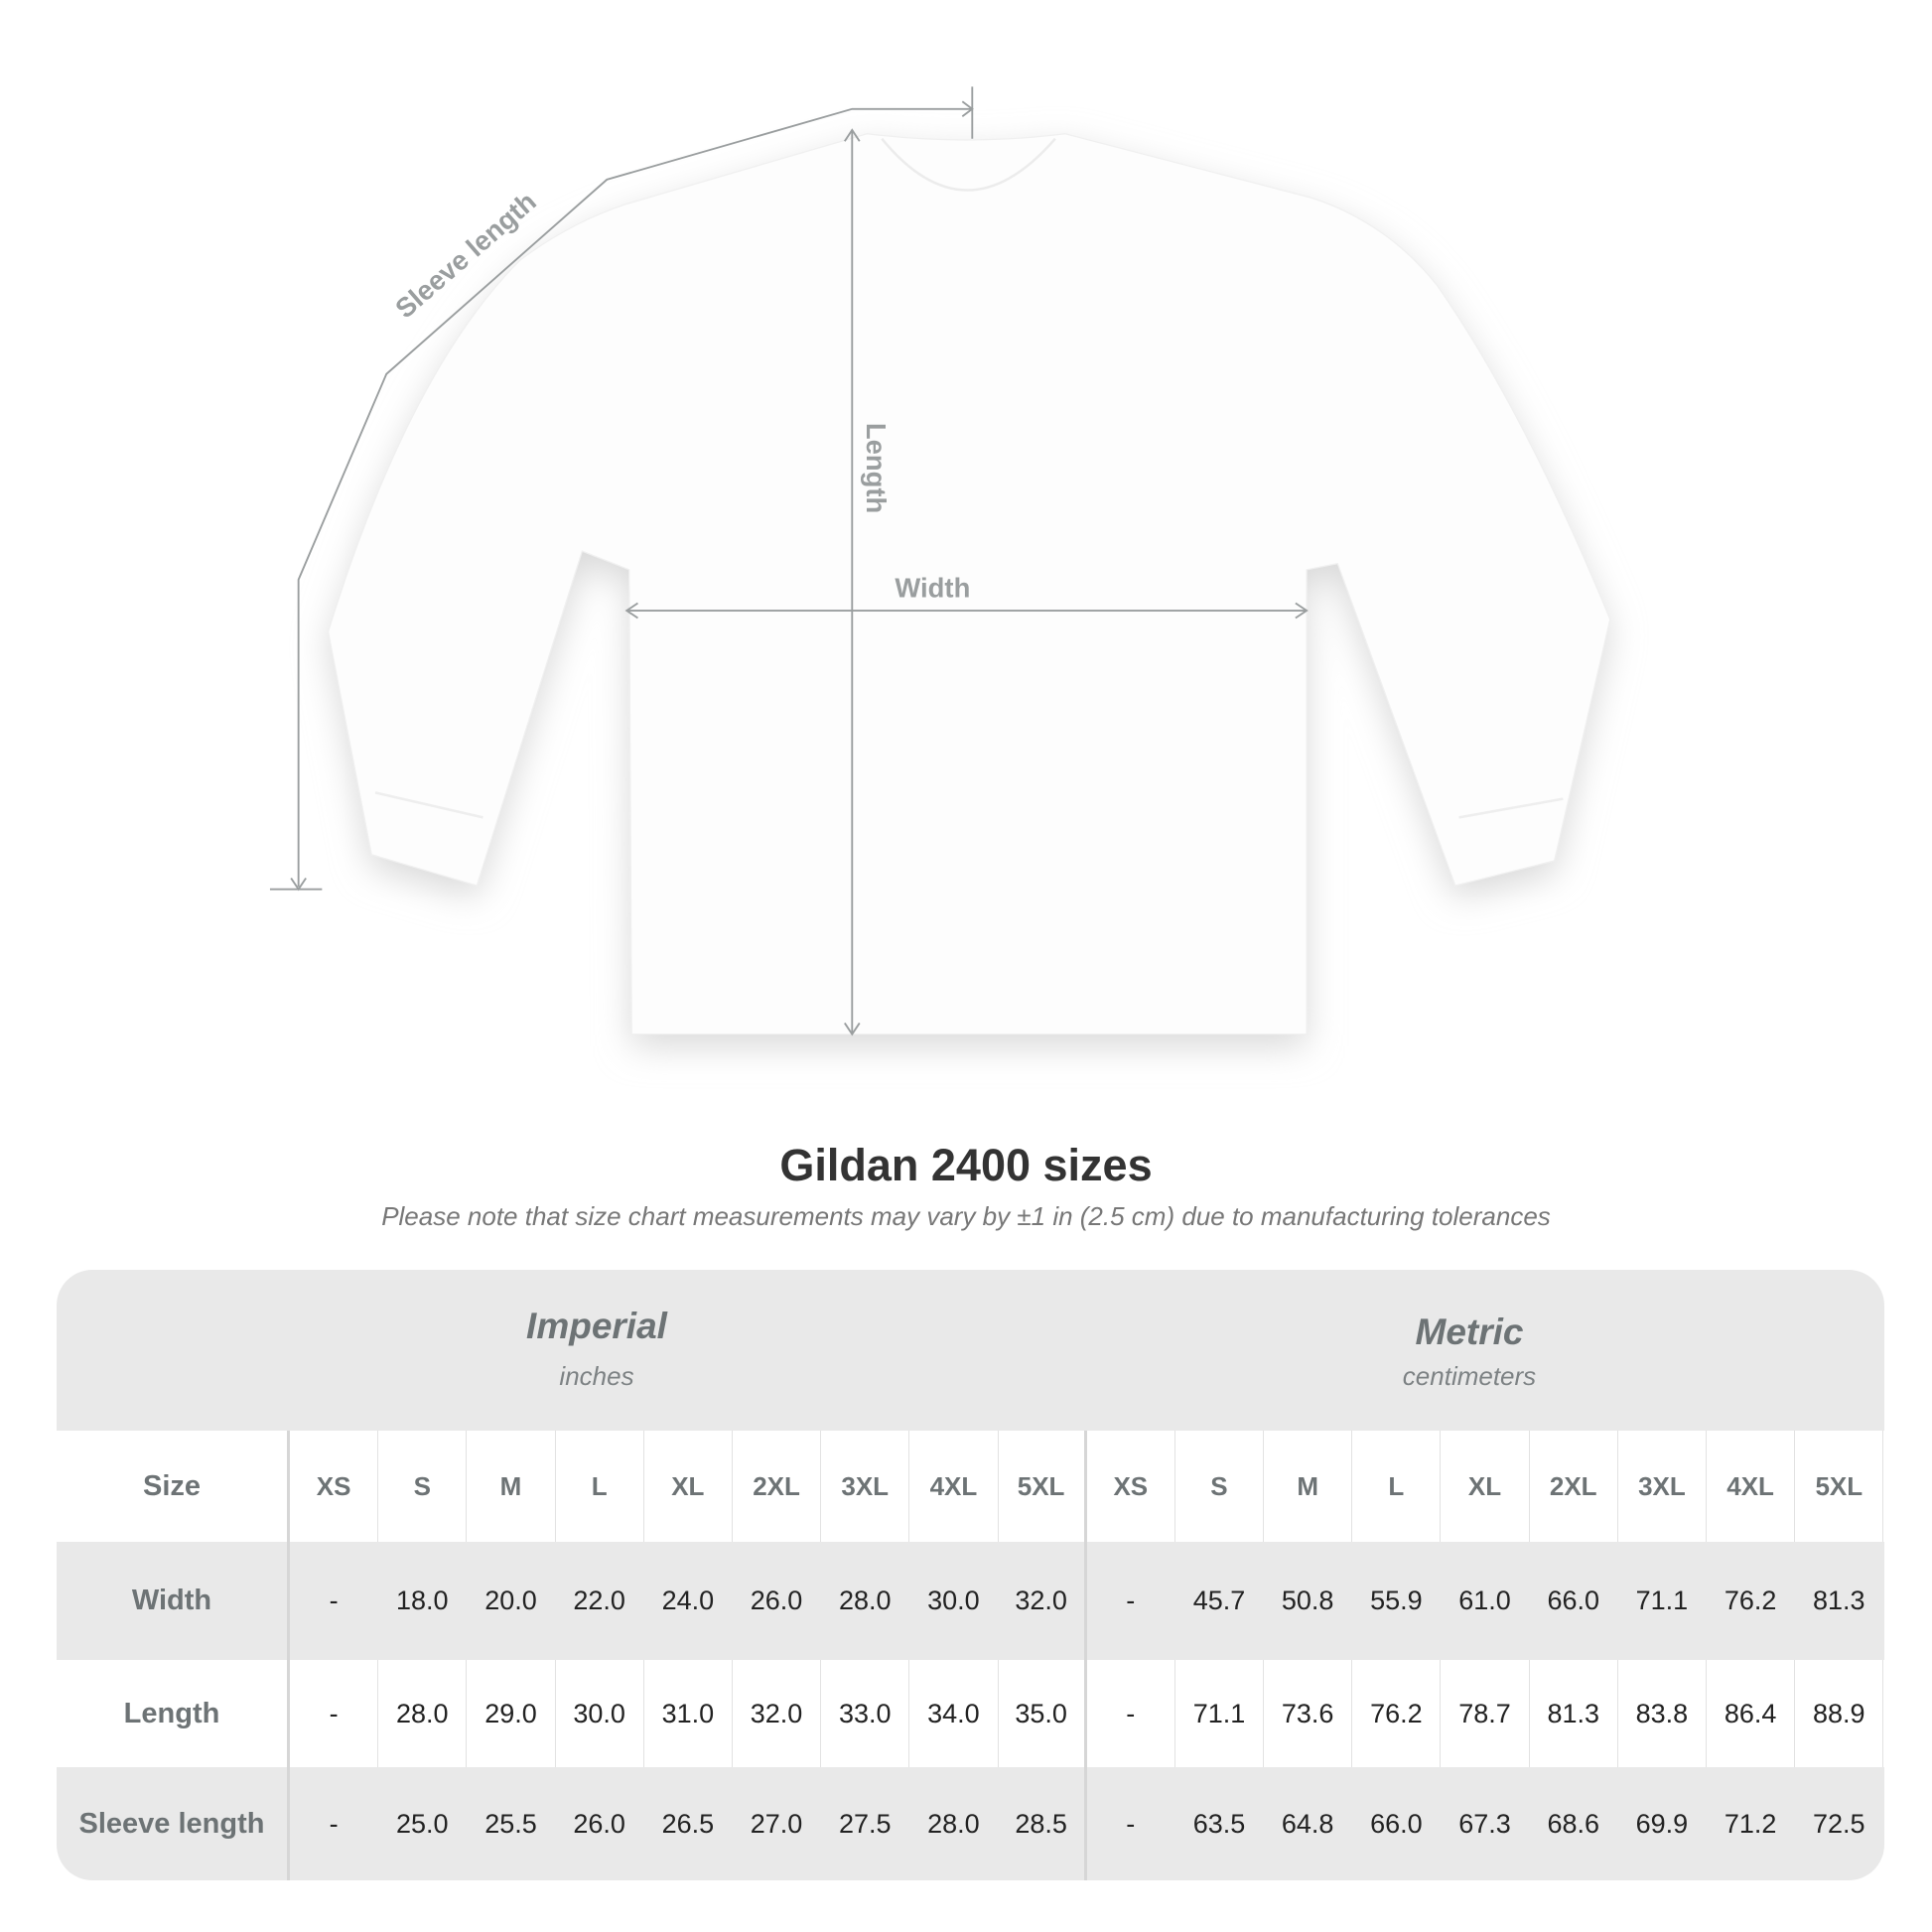 The image size is (1932, 1932). What do you see at coordinates (777, 1823) in the screenshot?
I see `imperial-value-cell: 27.0` at bounding box center [777, 1823].